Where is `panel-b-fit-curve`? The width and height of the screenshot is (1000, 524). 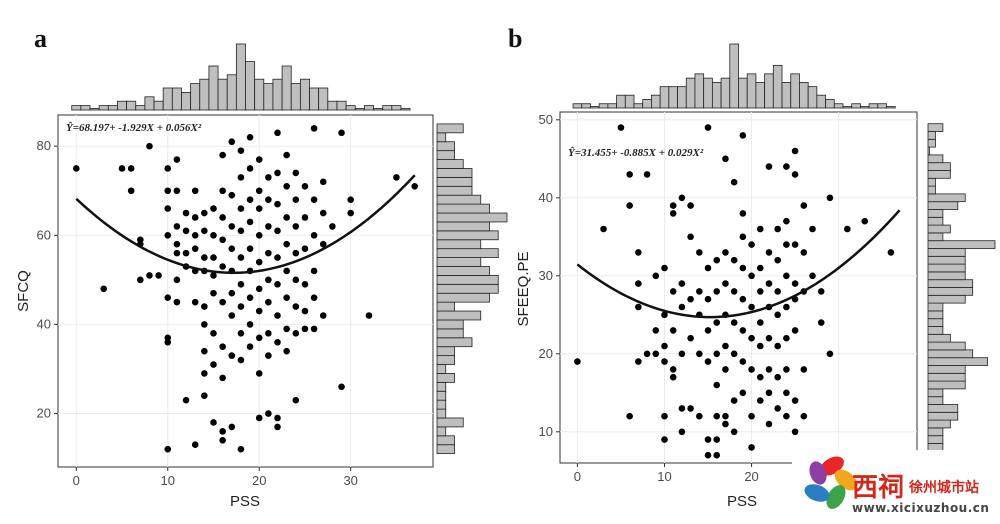 panel-b-fit-curve is located at coordinates (738, 264).